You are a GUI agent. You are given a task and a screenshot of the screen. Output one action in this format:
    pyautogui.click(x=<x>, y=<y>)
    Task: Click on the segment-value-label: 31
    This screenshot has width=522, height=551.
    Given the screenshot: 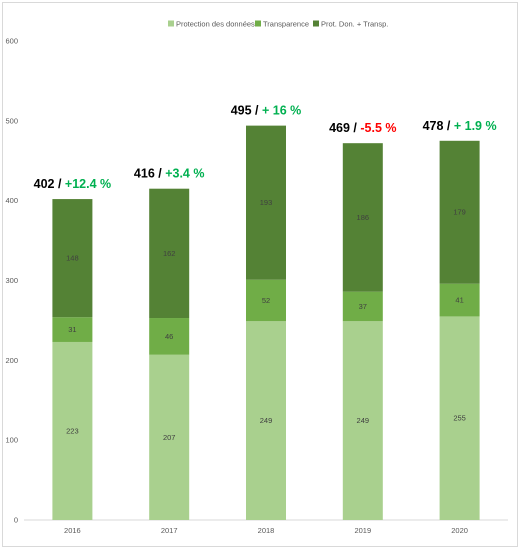 What is the action you would take?
    pyautogui.click(x=72, y=329)
    